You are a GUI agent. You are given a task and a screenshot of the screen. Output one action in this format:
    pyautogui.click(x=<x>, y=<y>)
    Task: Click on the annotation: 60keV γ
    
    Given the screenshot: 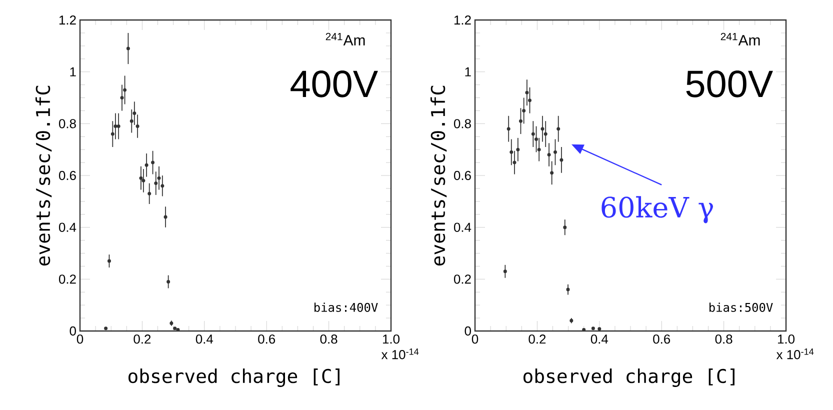 What is the action you would take?
    pyautogui.click(x=657, y=210)
    